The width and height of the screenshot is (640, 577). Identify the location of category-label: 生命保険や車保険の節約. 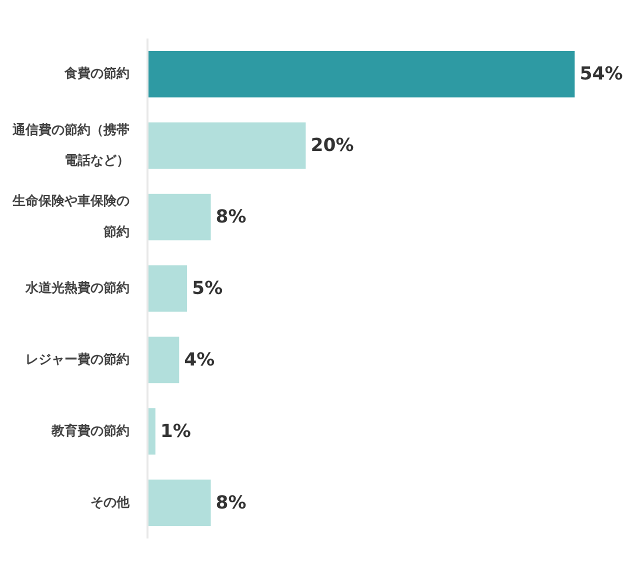
(71, 217).